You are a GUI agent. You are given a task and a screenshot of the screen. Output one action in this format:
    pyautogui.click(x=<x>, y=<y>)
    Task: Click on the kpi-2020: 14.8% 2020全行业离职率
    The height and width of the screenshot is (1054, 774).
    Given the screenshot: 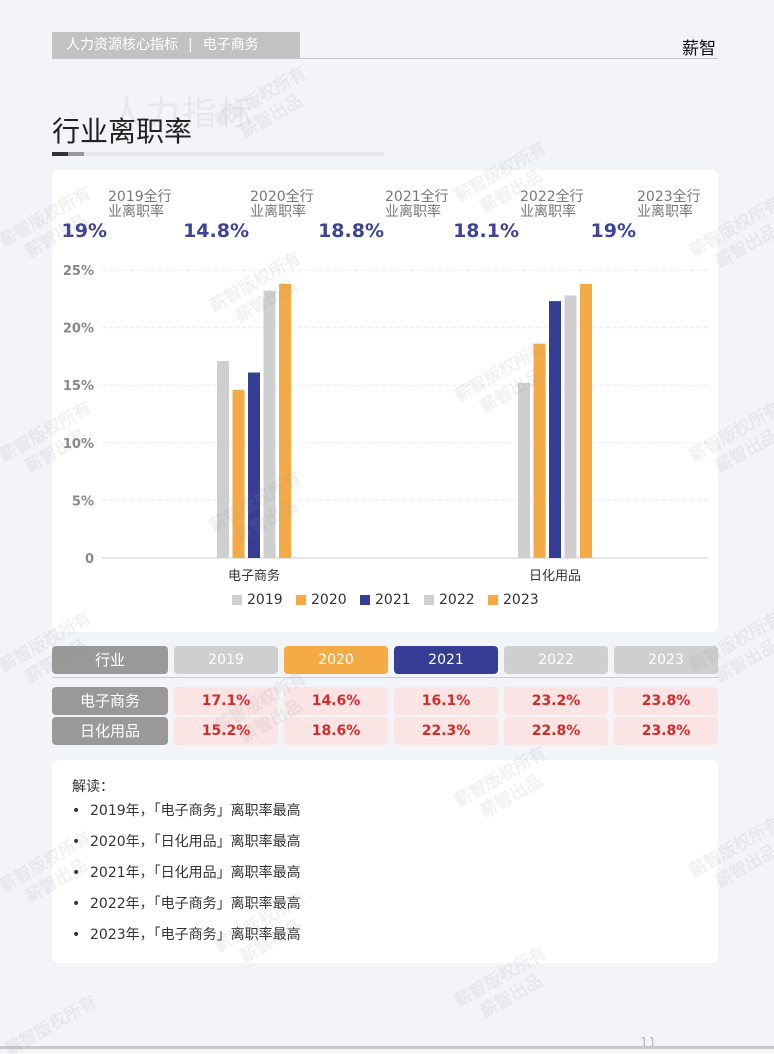 What is the action you would take?
    pyautogui.click(x=253, y=217)
    